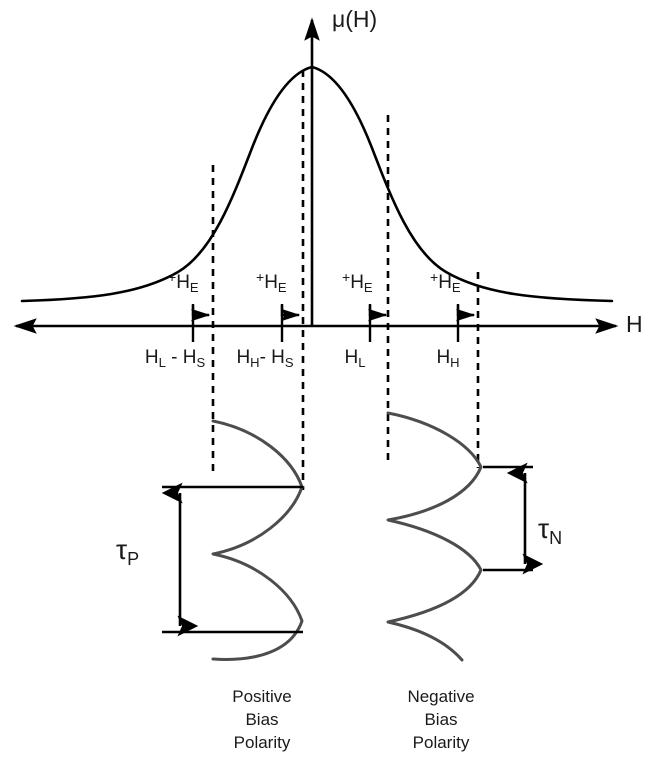  I want to click on tau-p-measure, so click(232, 559).